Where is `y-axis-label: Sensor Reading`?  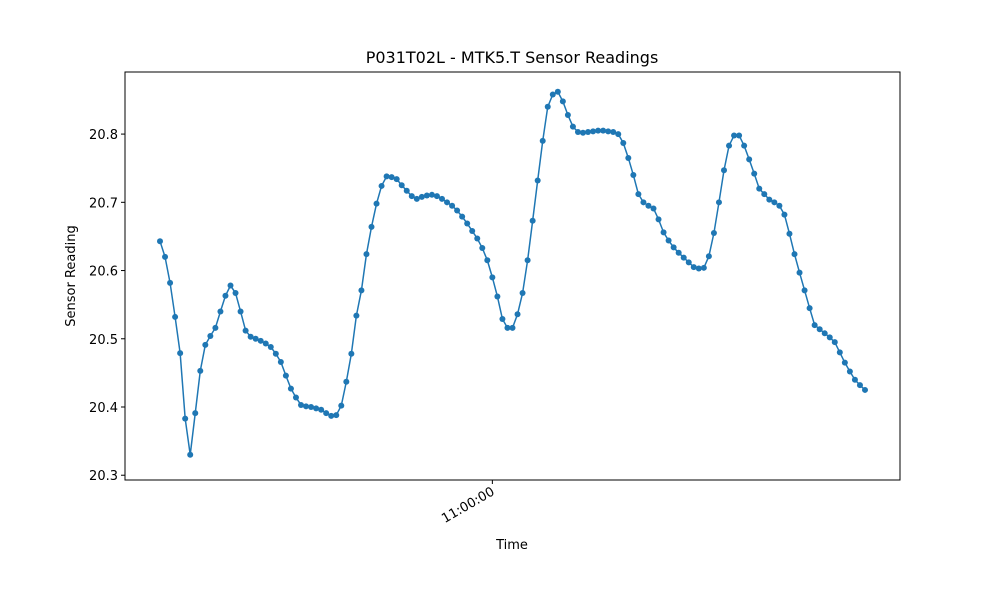 y-axis-label: Sensor Reading is located at coordinates (71, 275).